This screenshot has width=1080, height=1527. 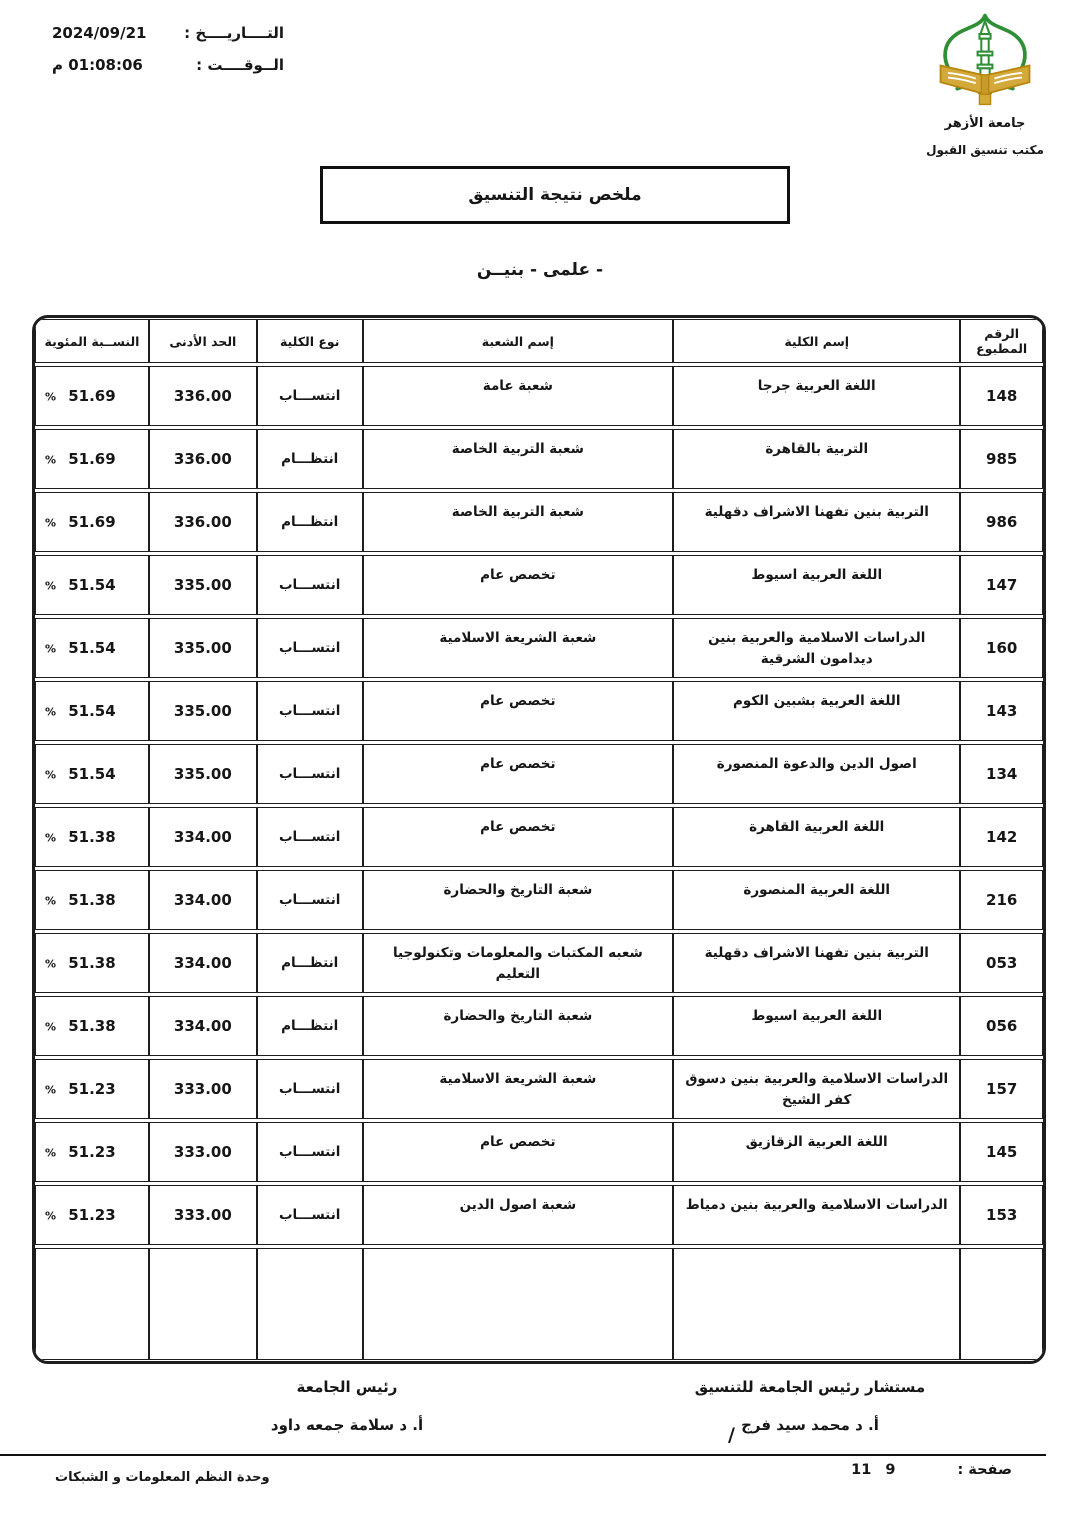 What do you see at coordinates (523, 1455) in the screenshot?
I see `footer-divider` at bounding box center [523, 1455].